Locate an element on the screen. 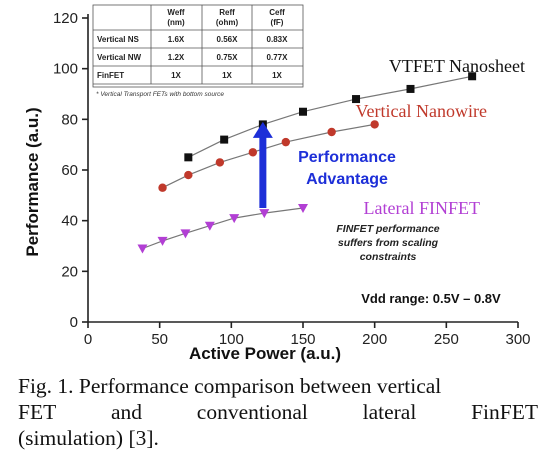 The height and width of the screenshot is (472, 553). y-axis-title: Performance (a.u.) is located at coordinates (32, 181).